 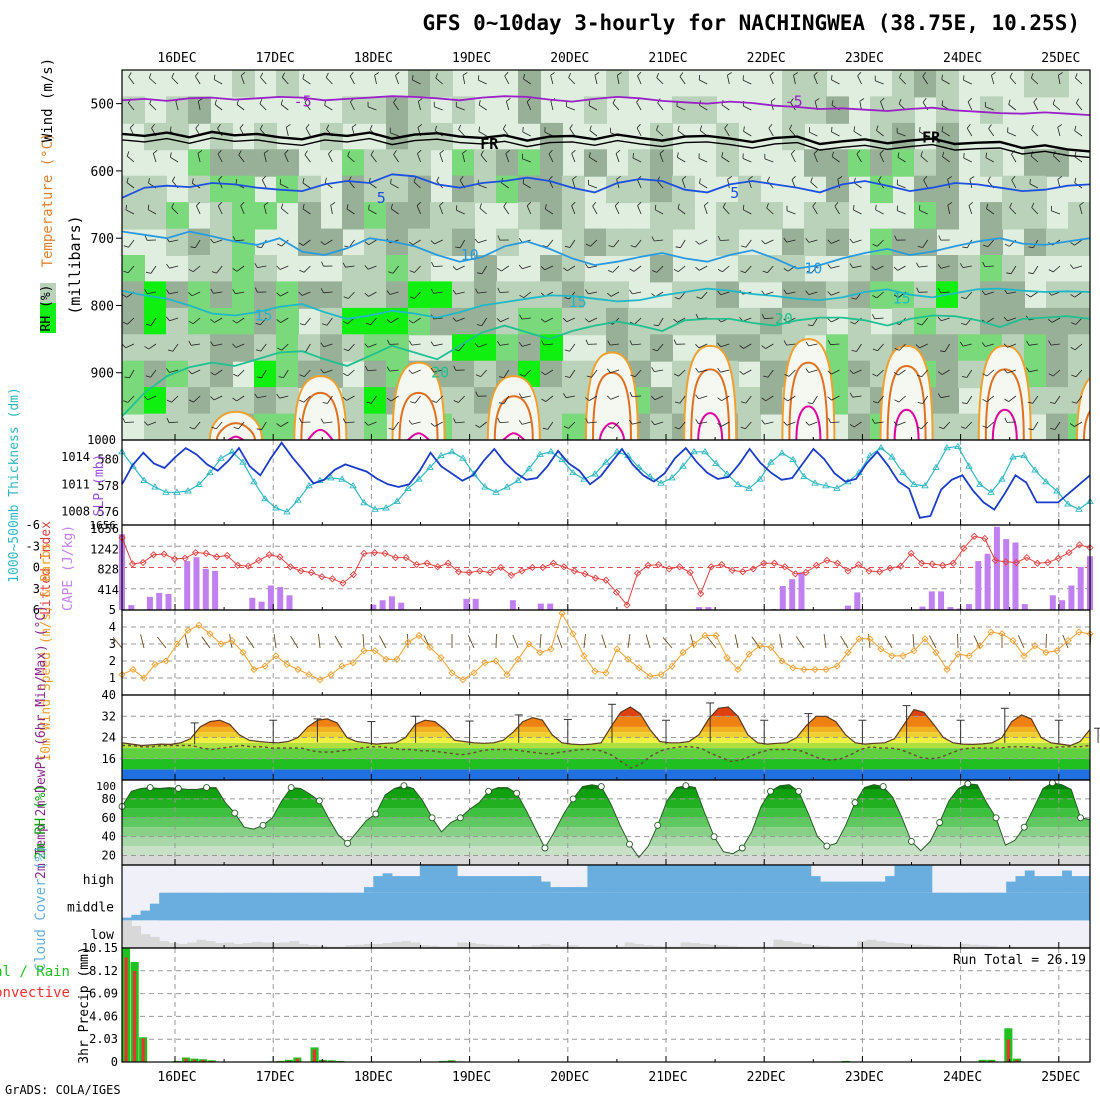 What do you see at coordinates (667, 1077) in the screenshot?
I see `day-label-bottom: 21DEC` at bounding box center [667, 1077].